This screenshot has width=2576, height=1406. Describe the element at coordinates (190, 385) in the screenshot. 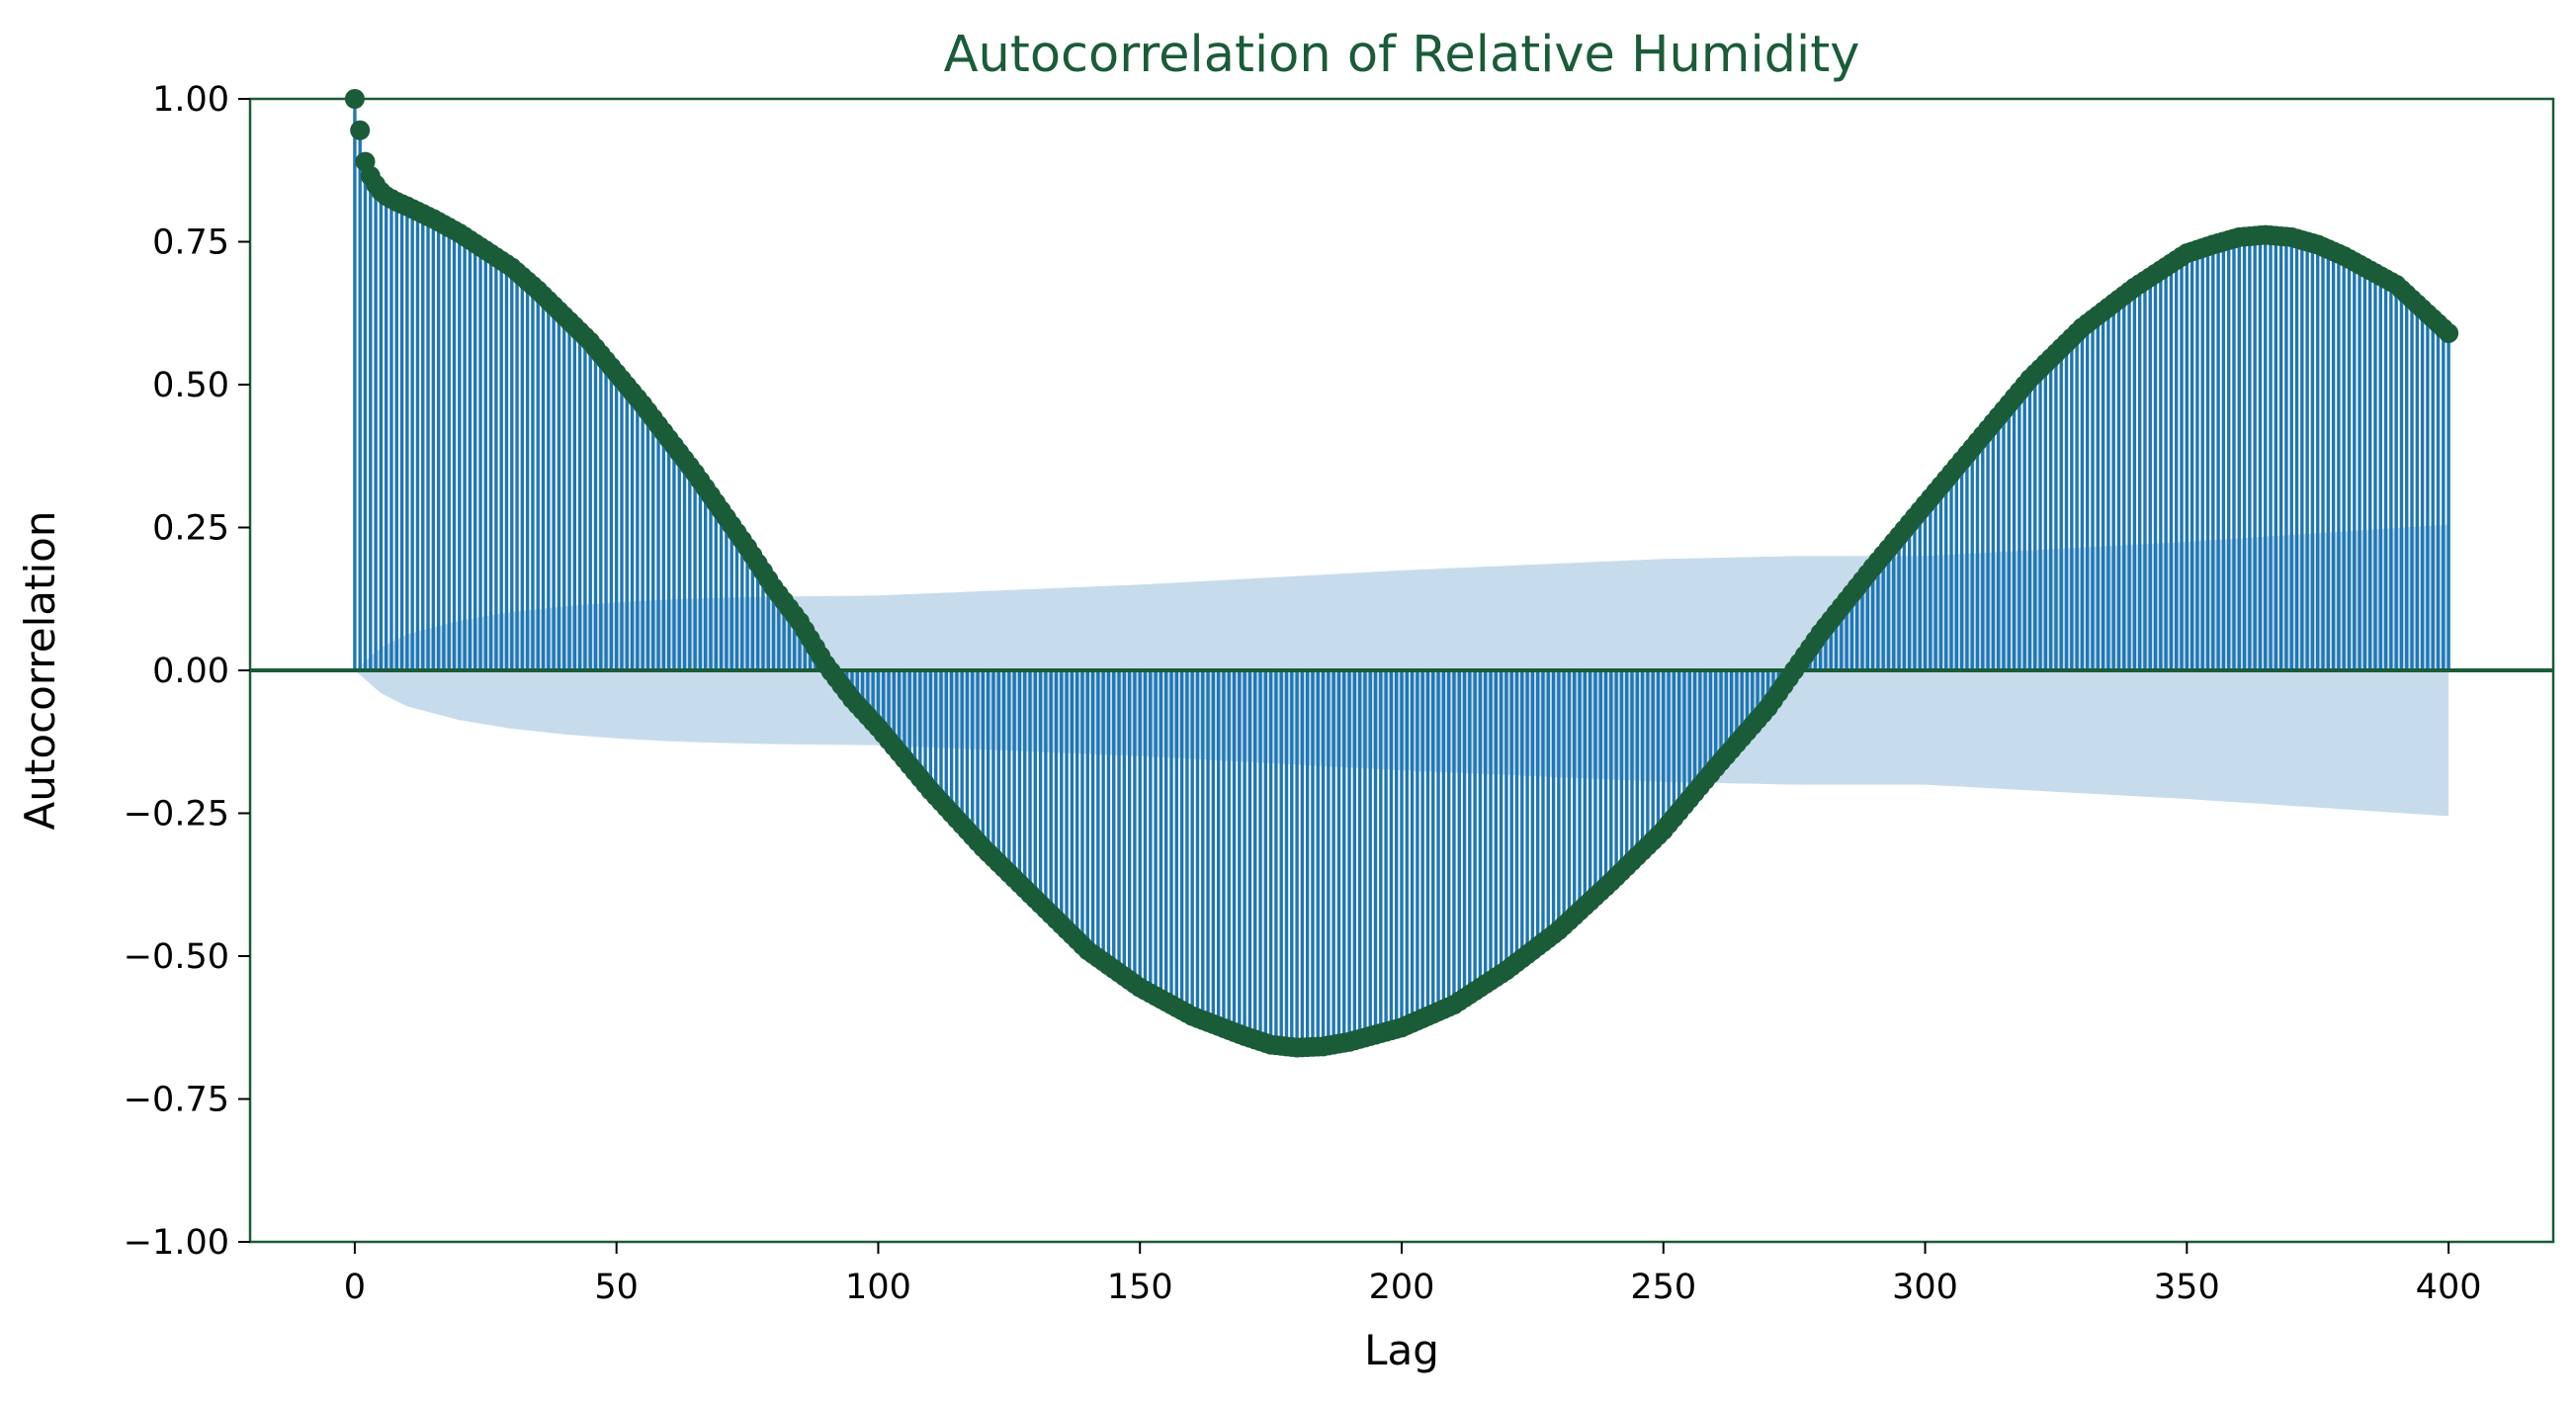

I see `y-tick-label: 0.50` at that location.